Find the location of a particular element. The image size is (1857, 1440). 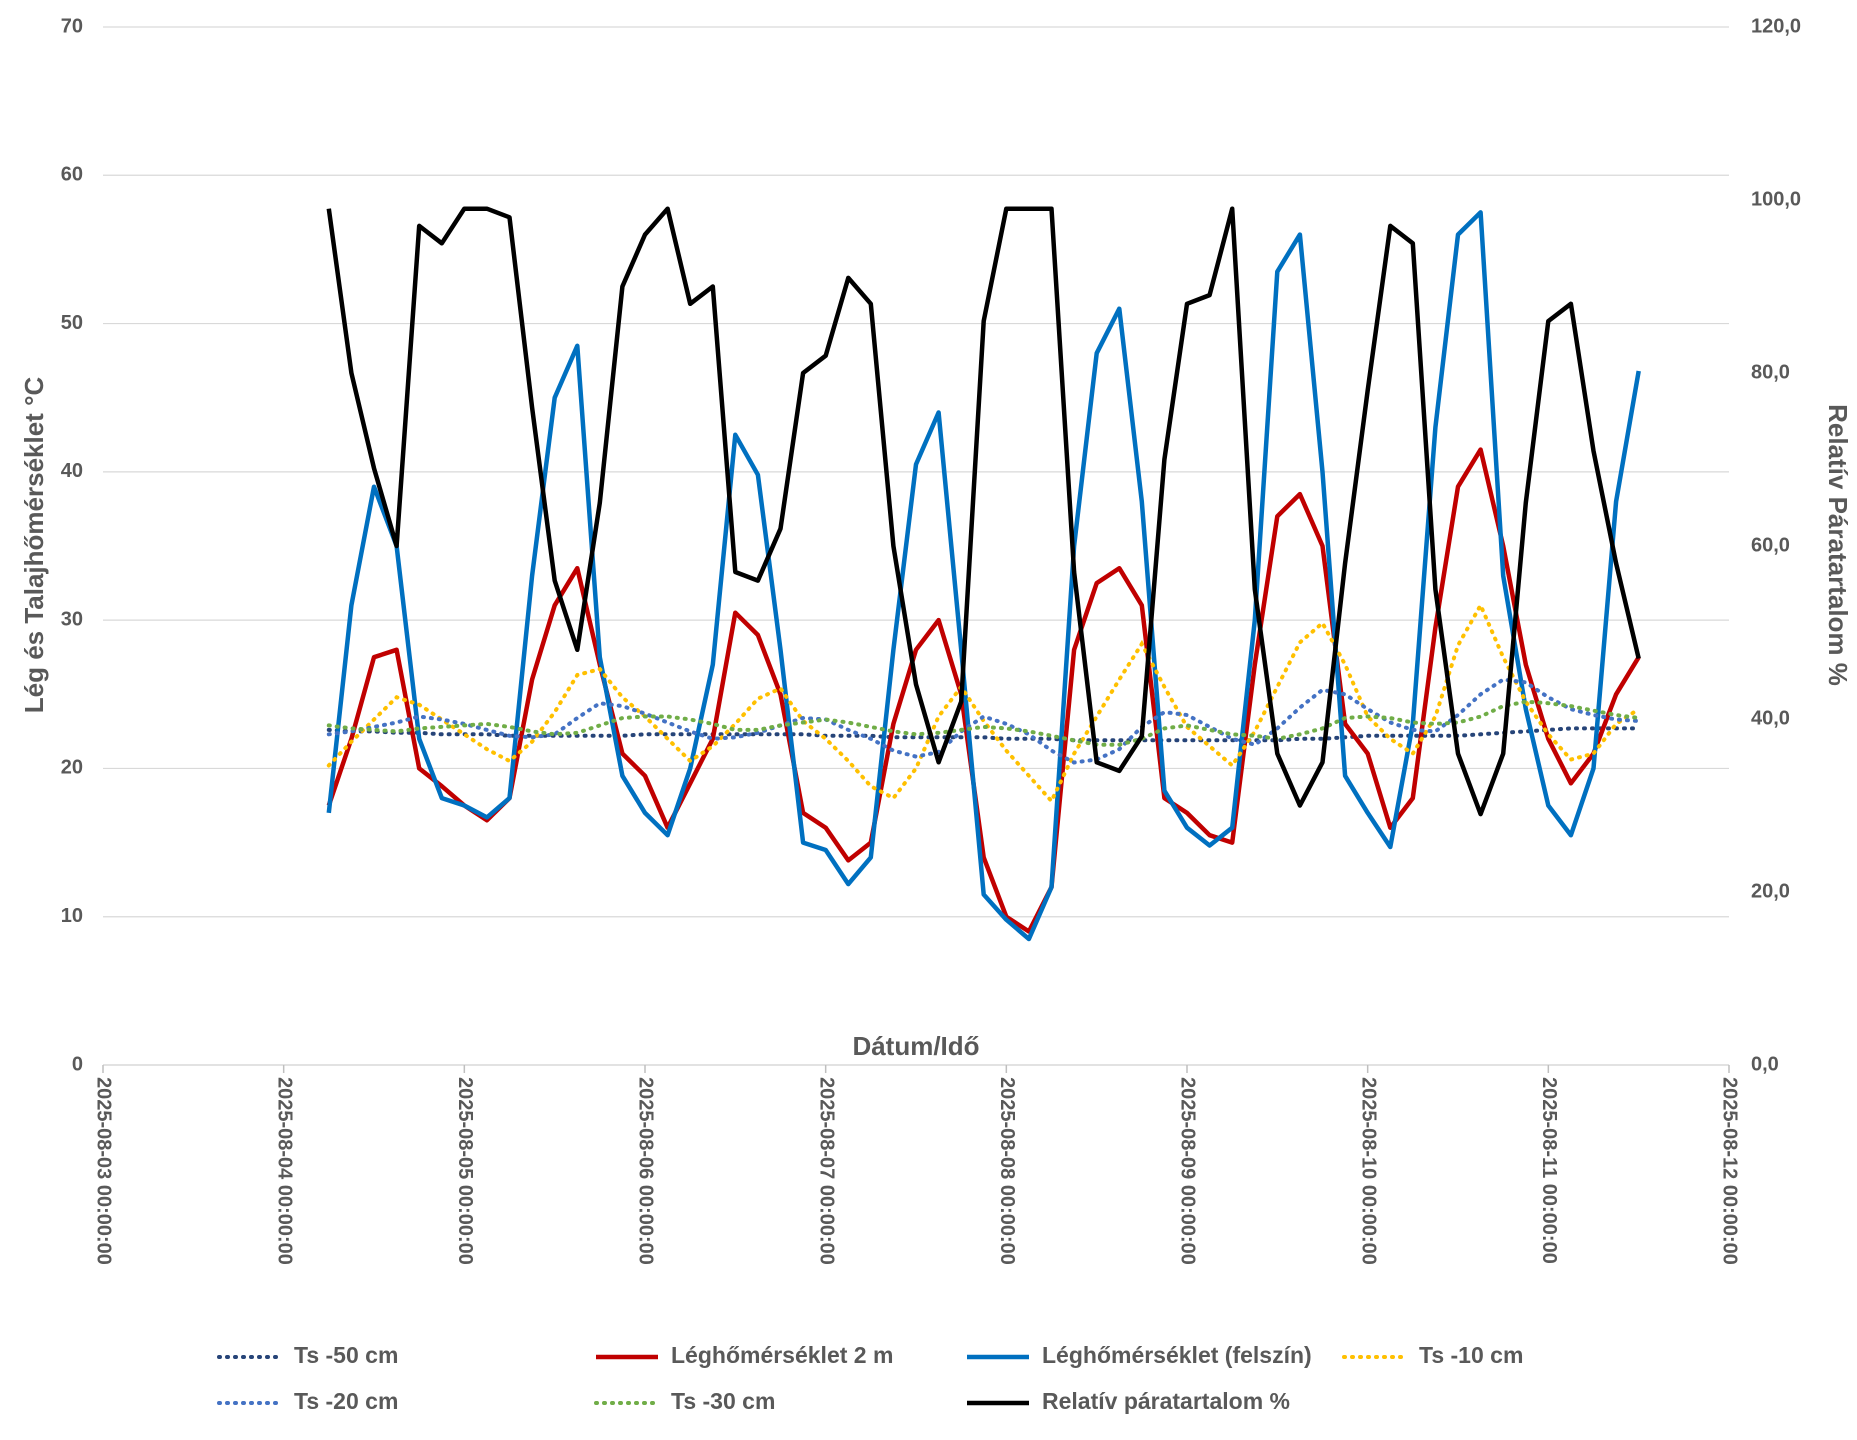

y2-tick-label: 40,0 is located at coordinates (1770, 718).